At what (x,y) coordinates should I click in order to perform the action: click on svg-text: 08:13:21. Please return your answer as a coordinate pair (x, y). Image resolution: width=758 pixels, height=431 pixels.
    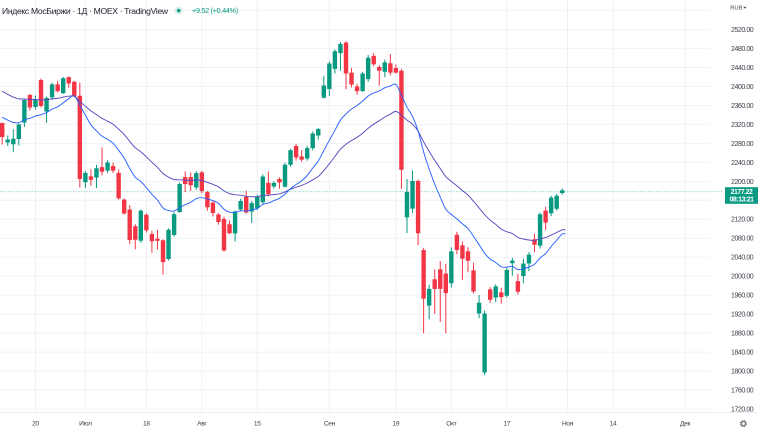
    Looking at the image, I should click on (741, 199).